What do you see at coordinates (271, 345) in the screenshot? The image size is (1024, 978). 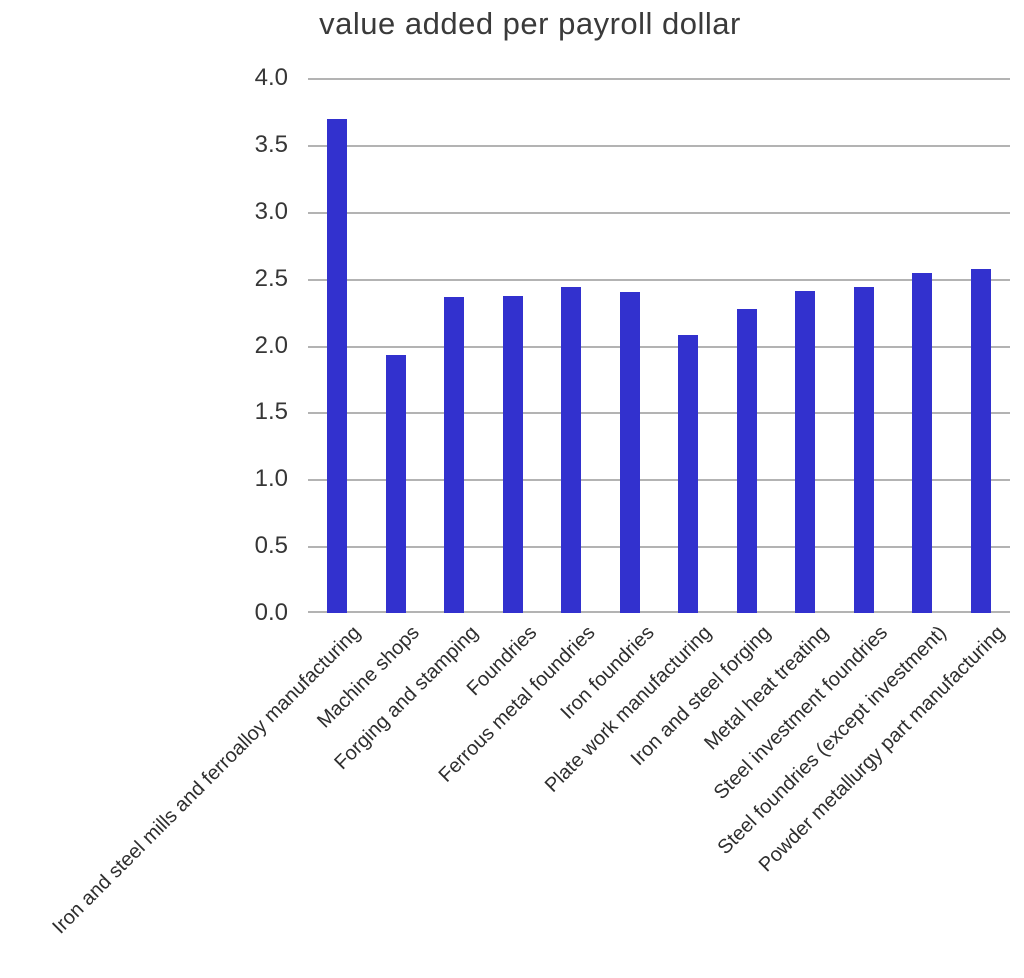 I see `y-tick-label: 2.0` at bounding box center [271, 345].